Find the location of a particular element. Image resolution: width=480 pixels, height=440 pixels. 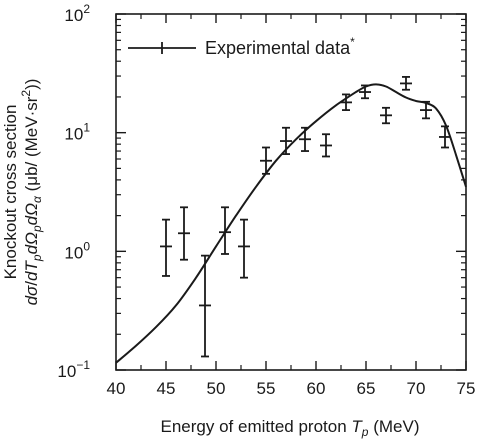

x-title-unit: (MeV) is located at coordinates (393, 426).